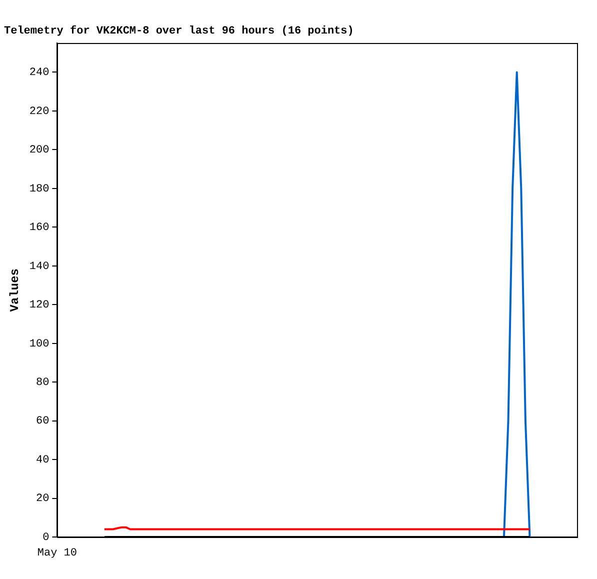 The image size is (597, 579). What do you see at coordinates (39, 228) in the screenshot?
I see `y-tick-label: 160` at bounding box center [39, 228].